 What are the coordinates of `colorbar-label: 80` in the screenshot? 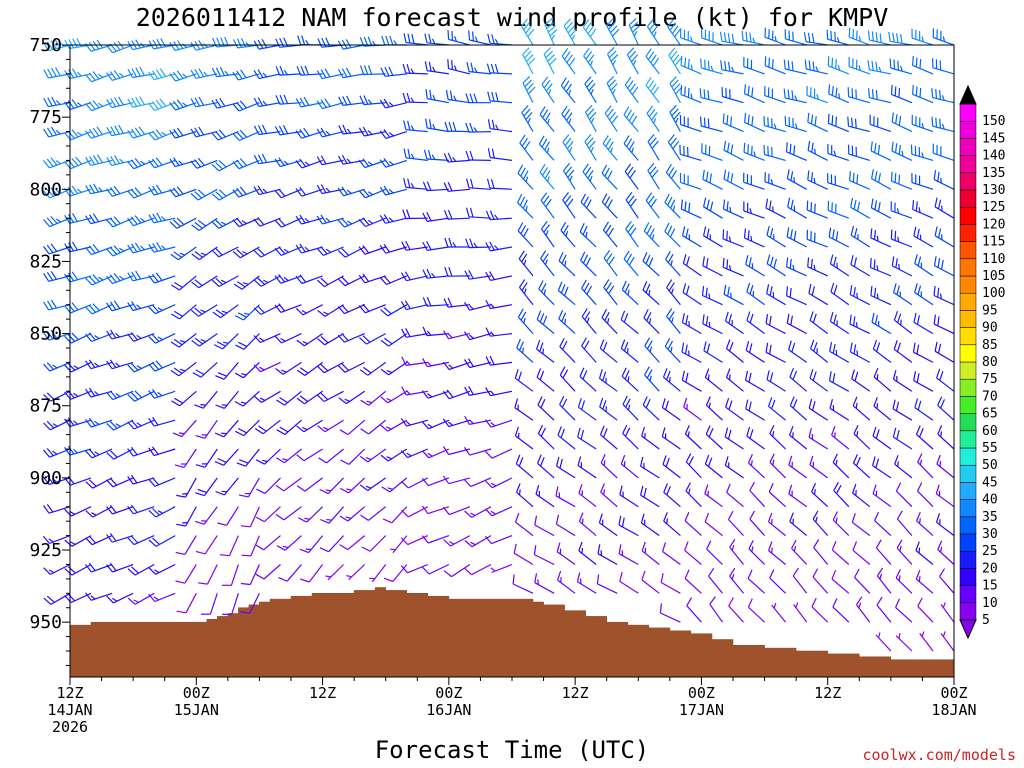 It's located at (990, 362).